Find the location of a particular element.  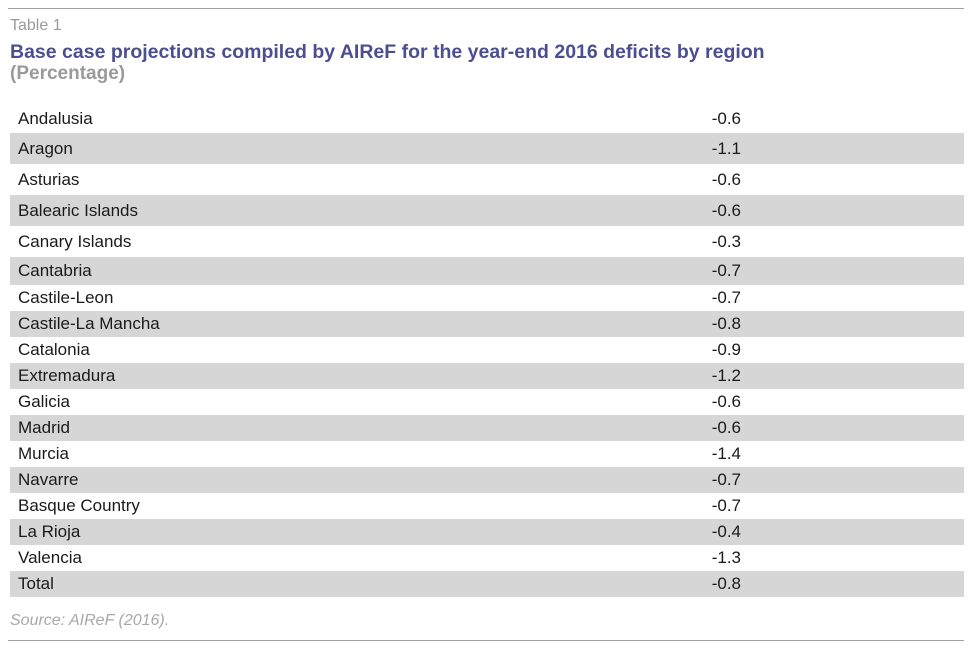

region-name: Balearic Islands is located at coordinates (78, 210).